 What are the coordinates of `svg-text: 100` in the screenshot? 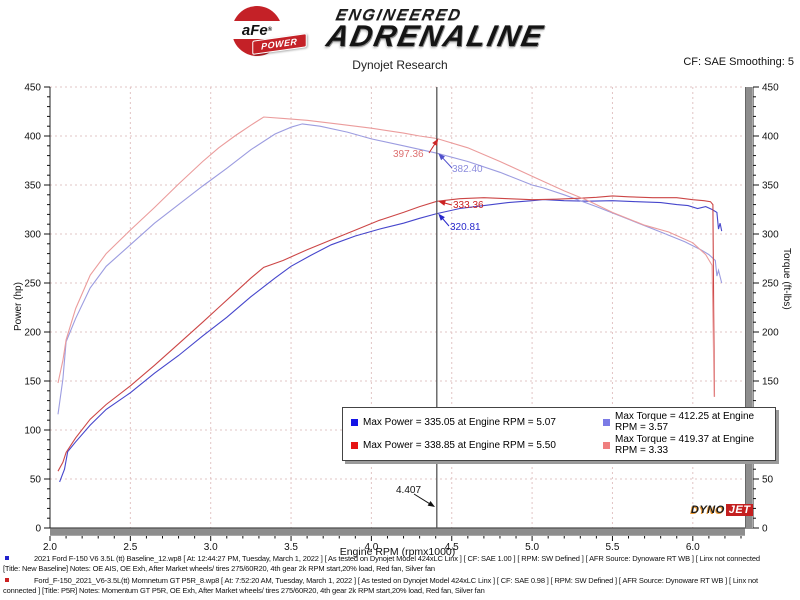 It's located at (32, 431).